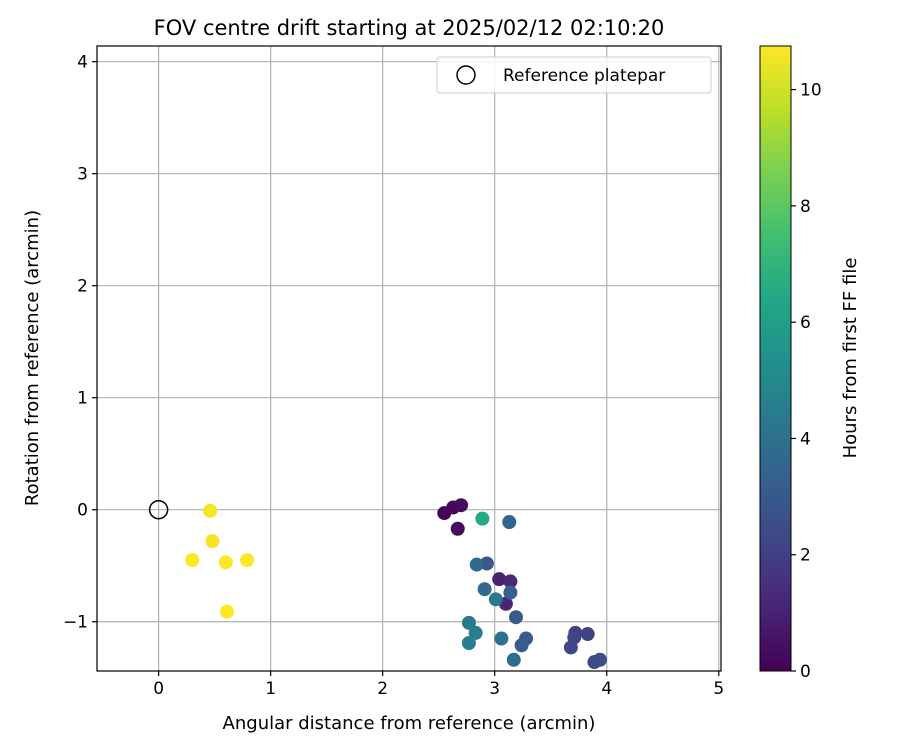  I want to click on colorbar-tick-label: 10, so click(811, 91).